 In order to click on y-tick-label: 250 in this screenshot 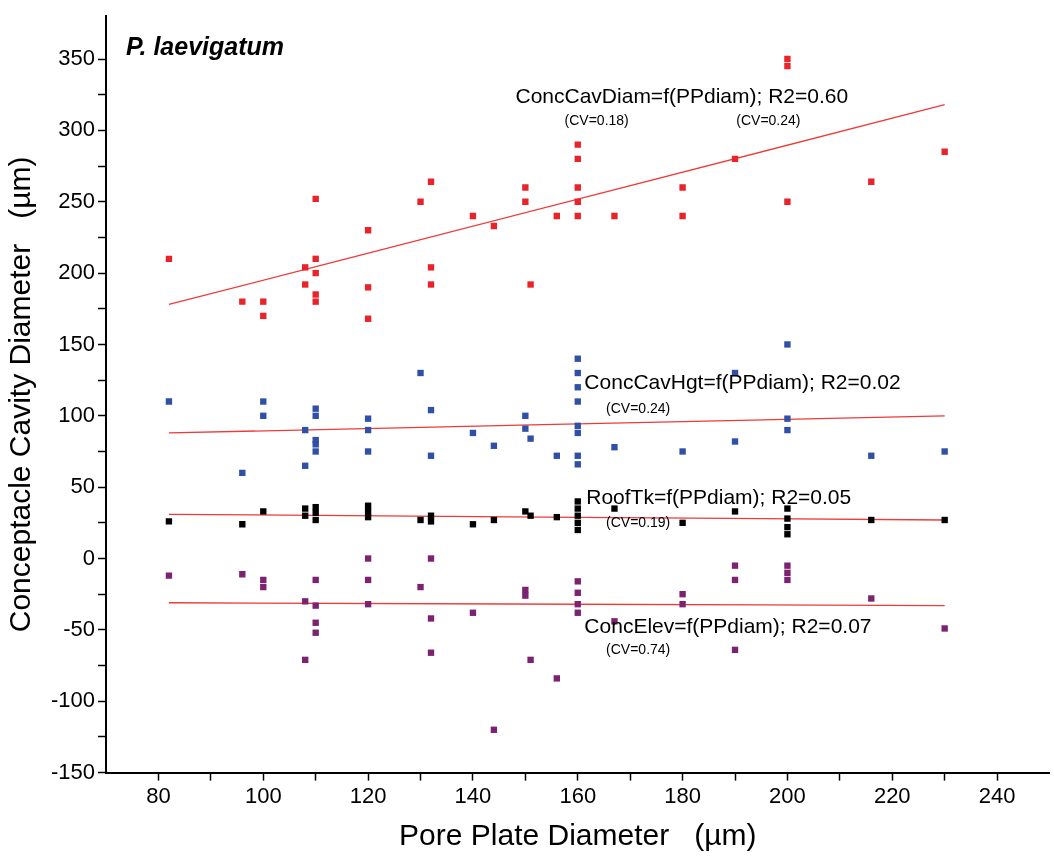, I will do `click(77, 200)`.